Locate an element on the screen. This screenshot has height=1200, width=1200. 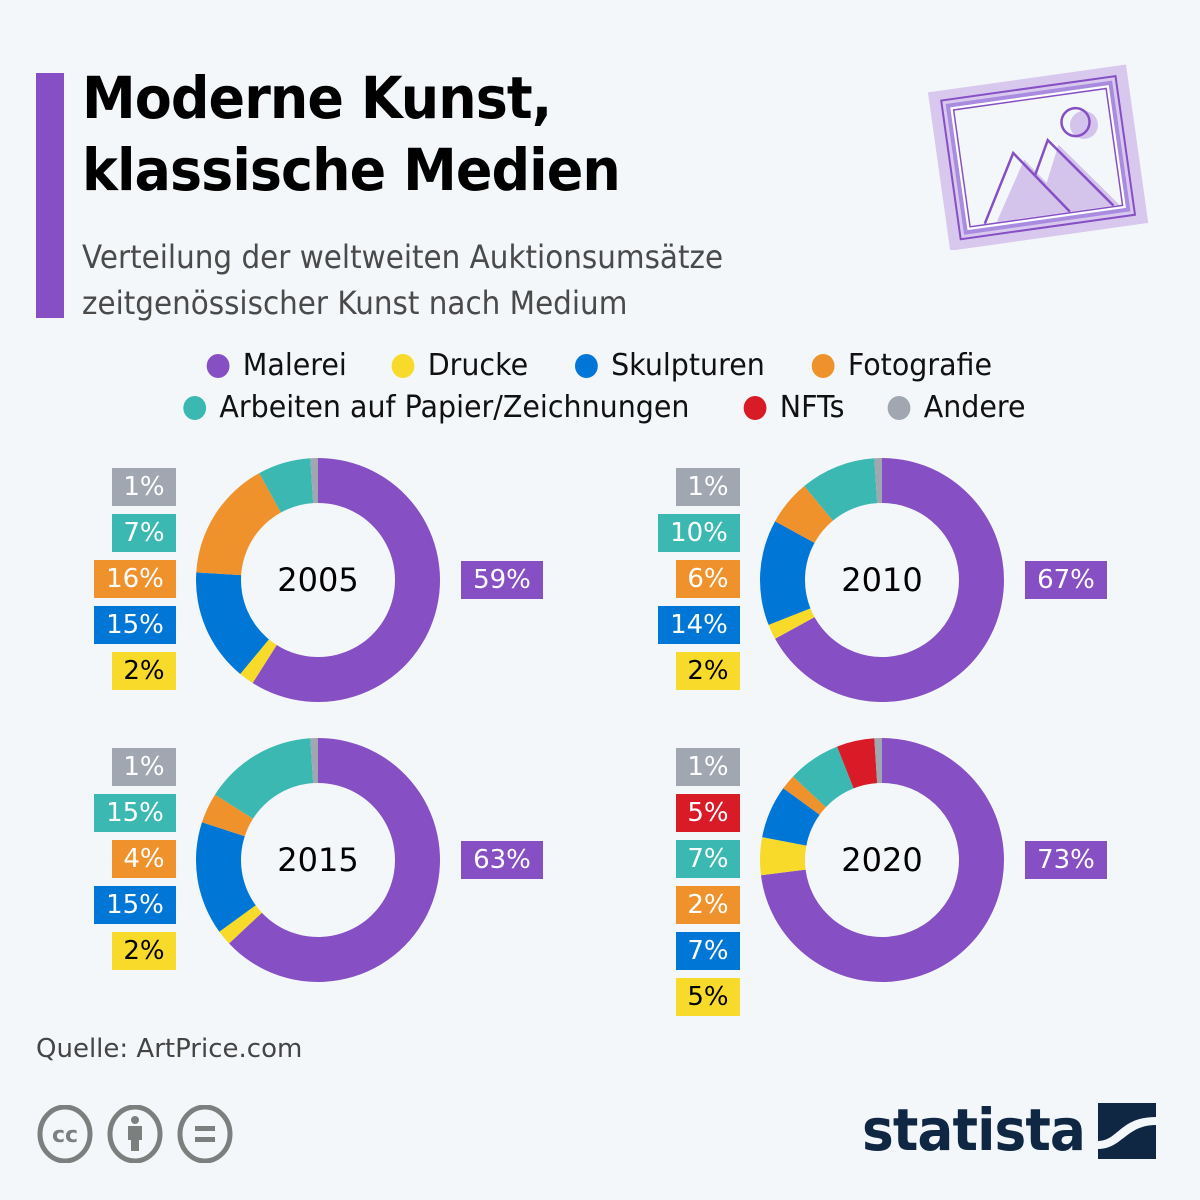
creative-commons-icon: cc is located at coordinates (65, 1134).